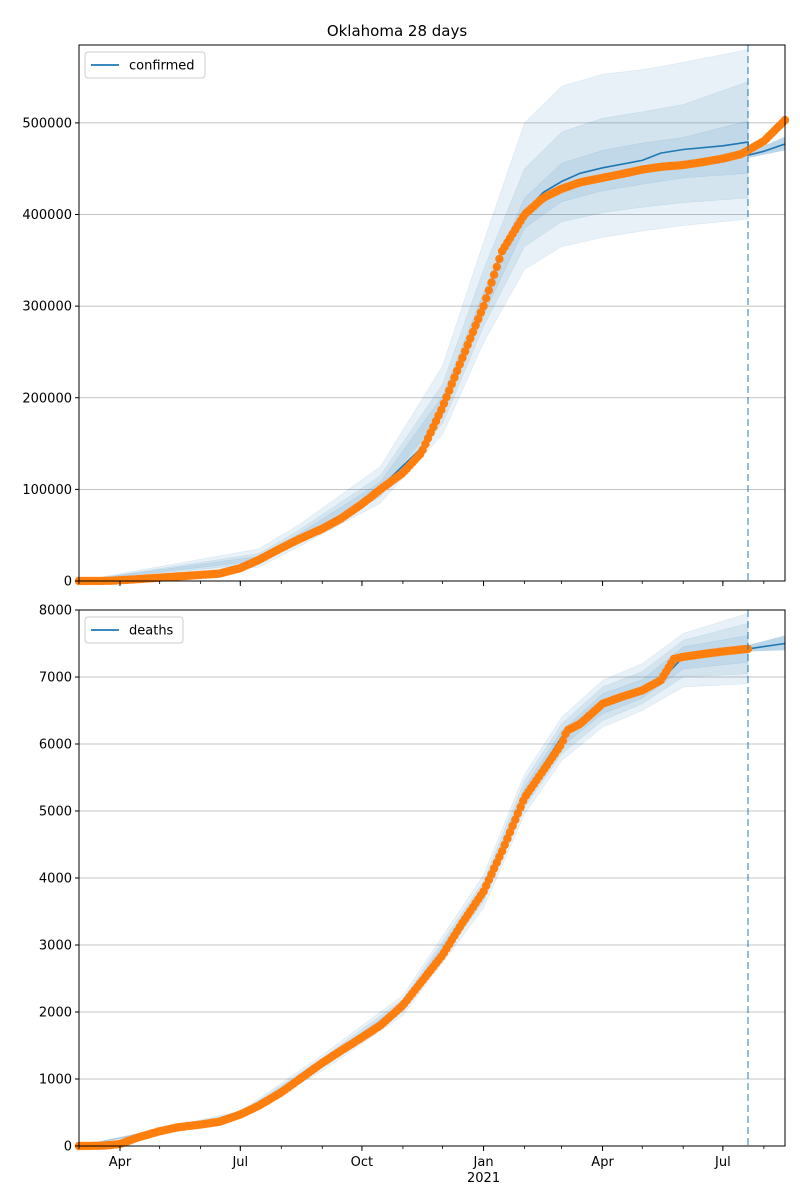 This screenshot has height=1200, width=800. Describe the element at coordinates (47, 307) in the screenshot. I see `y-tick-label: 300000` at that location.